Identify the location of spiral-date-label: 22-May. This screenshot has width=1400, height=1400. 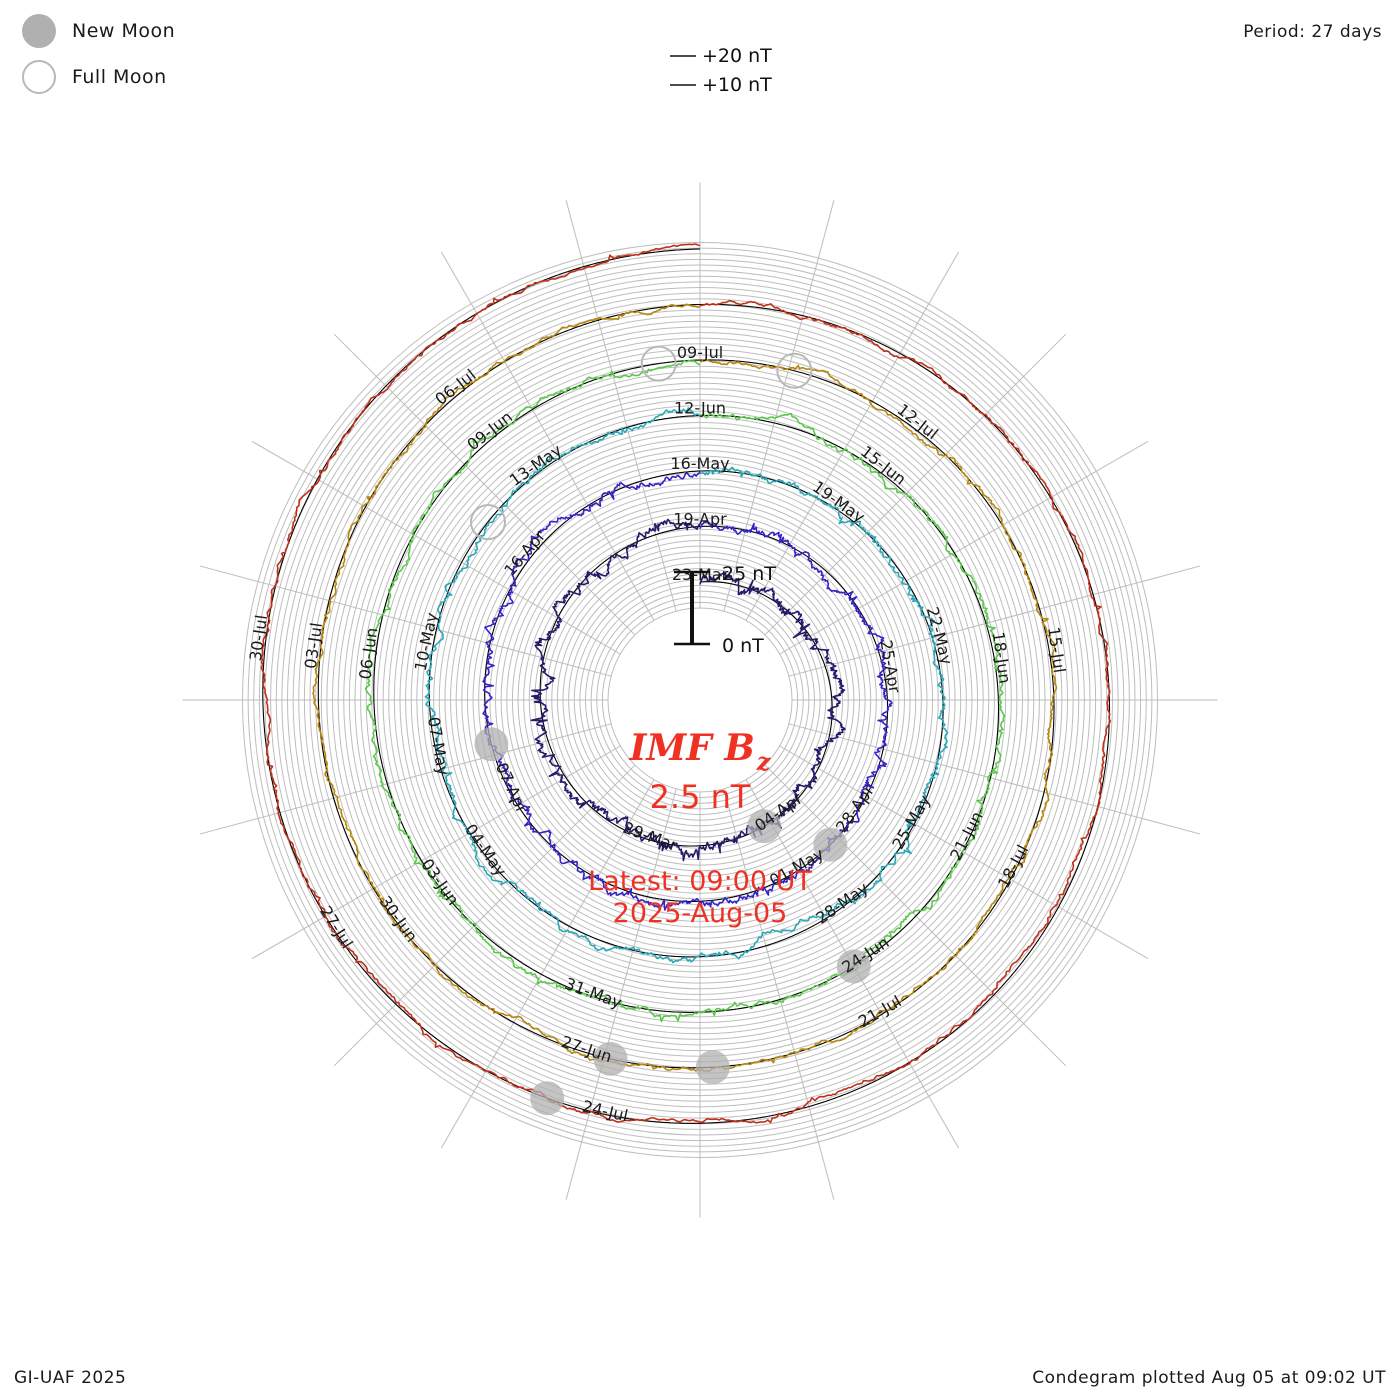
(940, 636).